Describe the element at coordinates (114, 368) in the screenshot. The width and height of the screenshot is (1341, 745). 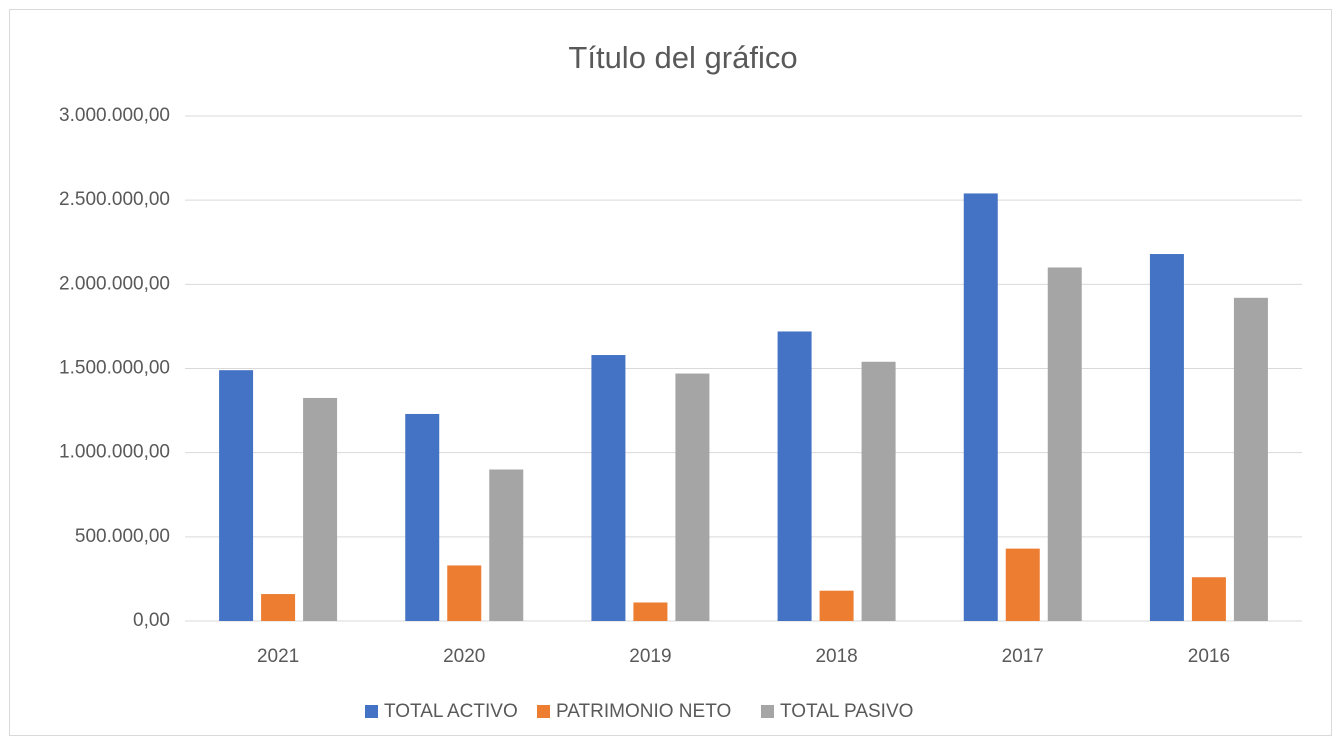
I see `y-tick-label: 1.500.000,00` at that location.